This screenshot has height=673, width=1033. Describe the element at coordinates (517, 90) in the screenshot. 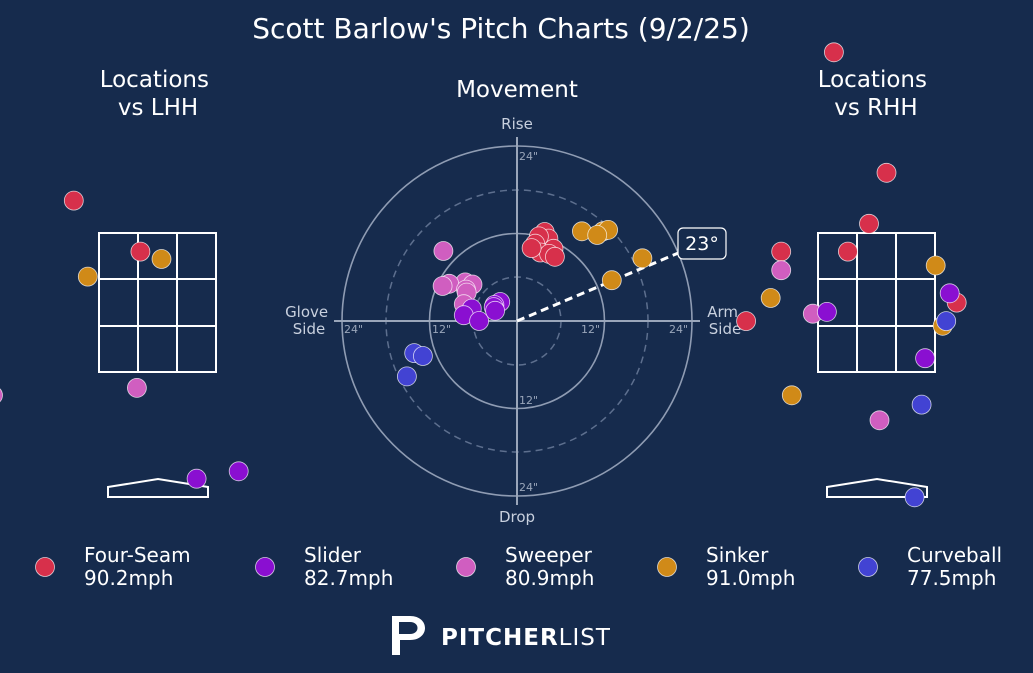

I see `movement-panel-title: Movement` at that location.